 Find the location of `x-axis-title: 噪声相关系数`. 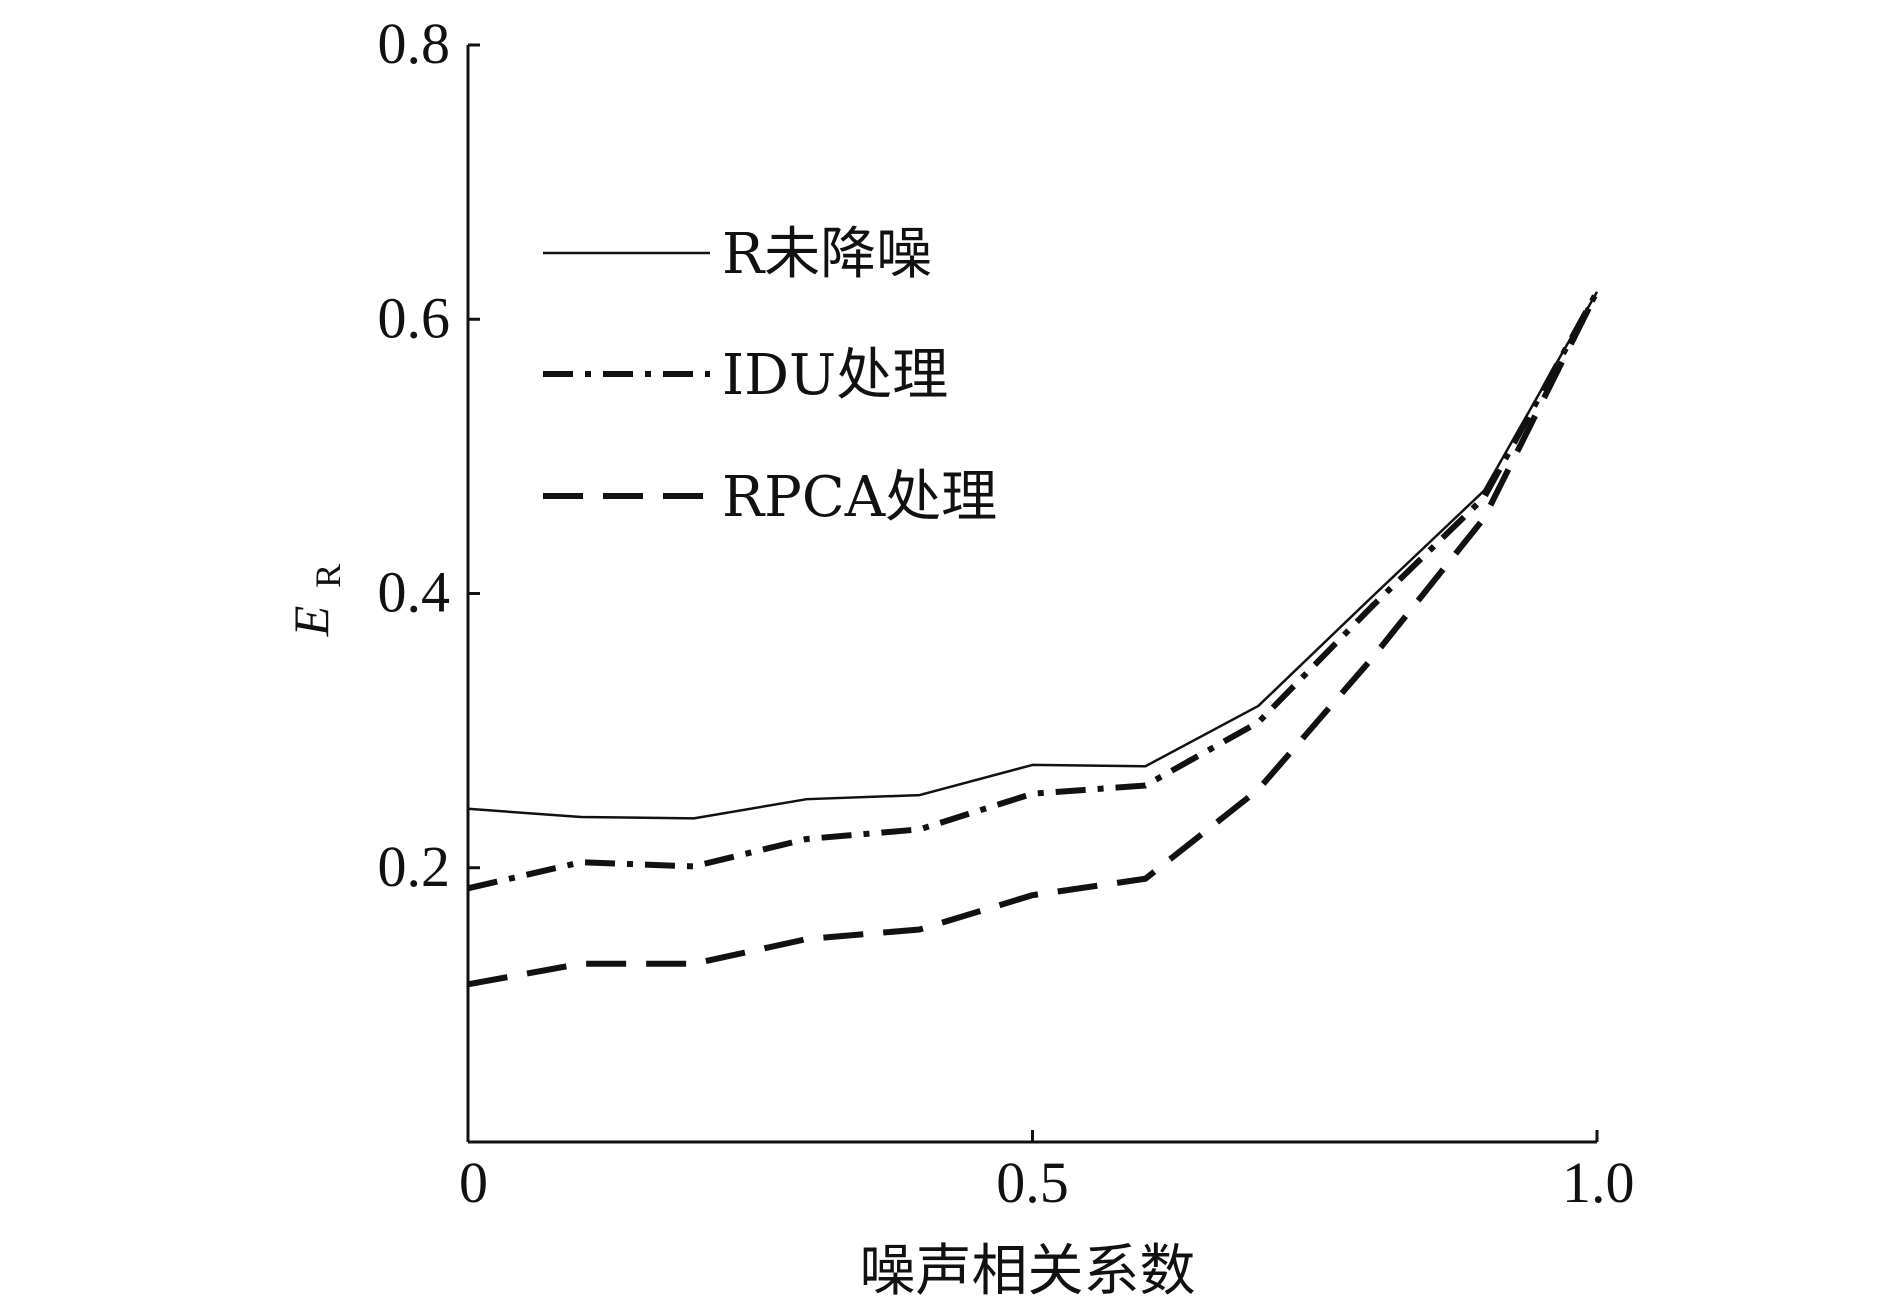

x-axis-title: 噪声相关系数 is located at coordinates (1028, 1269).